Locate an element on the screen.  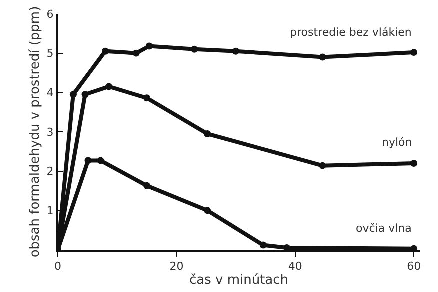
x-tick-label: 60 is located at coordinates (414, 267).